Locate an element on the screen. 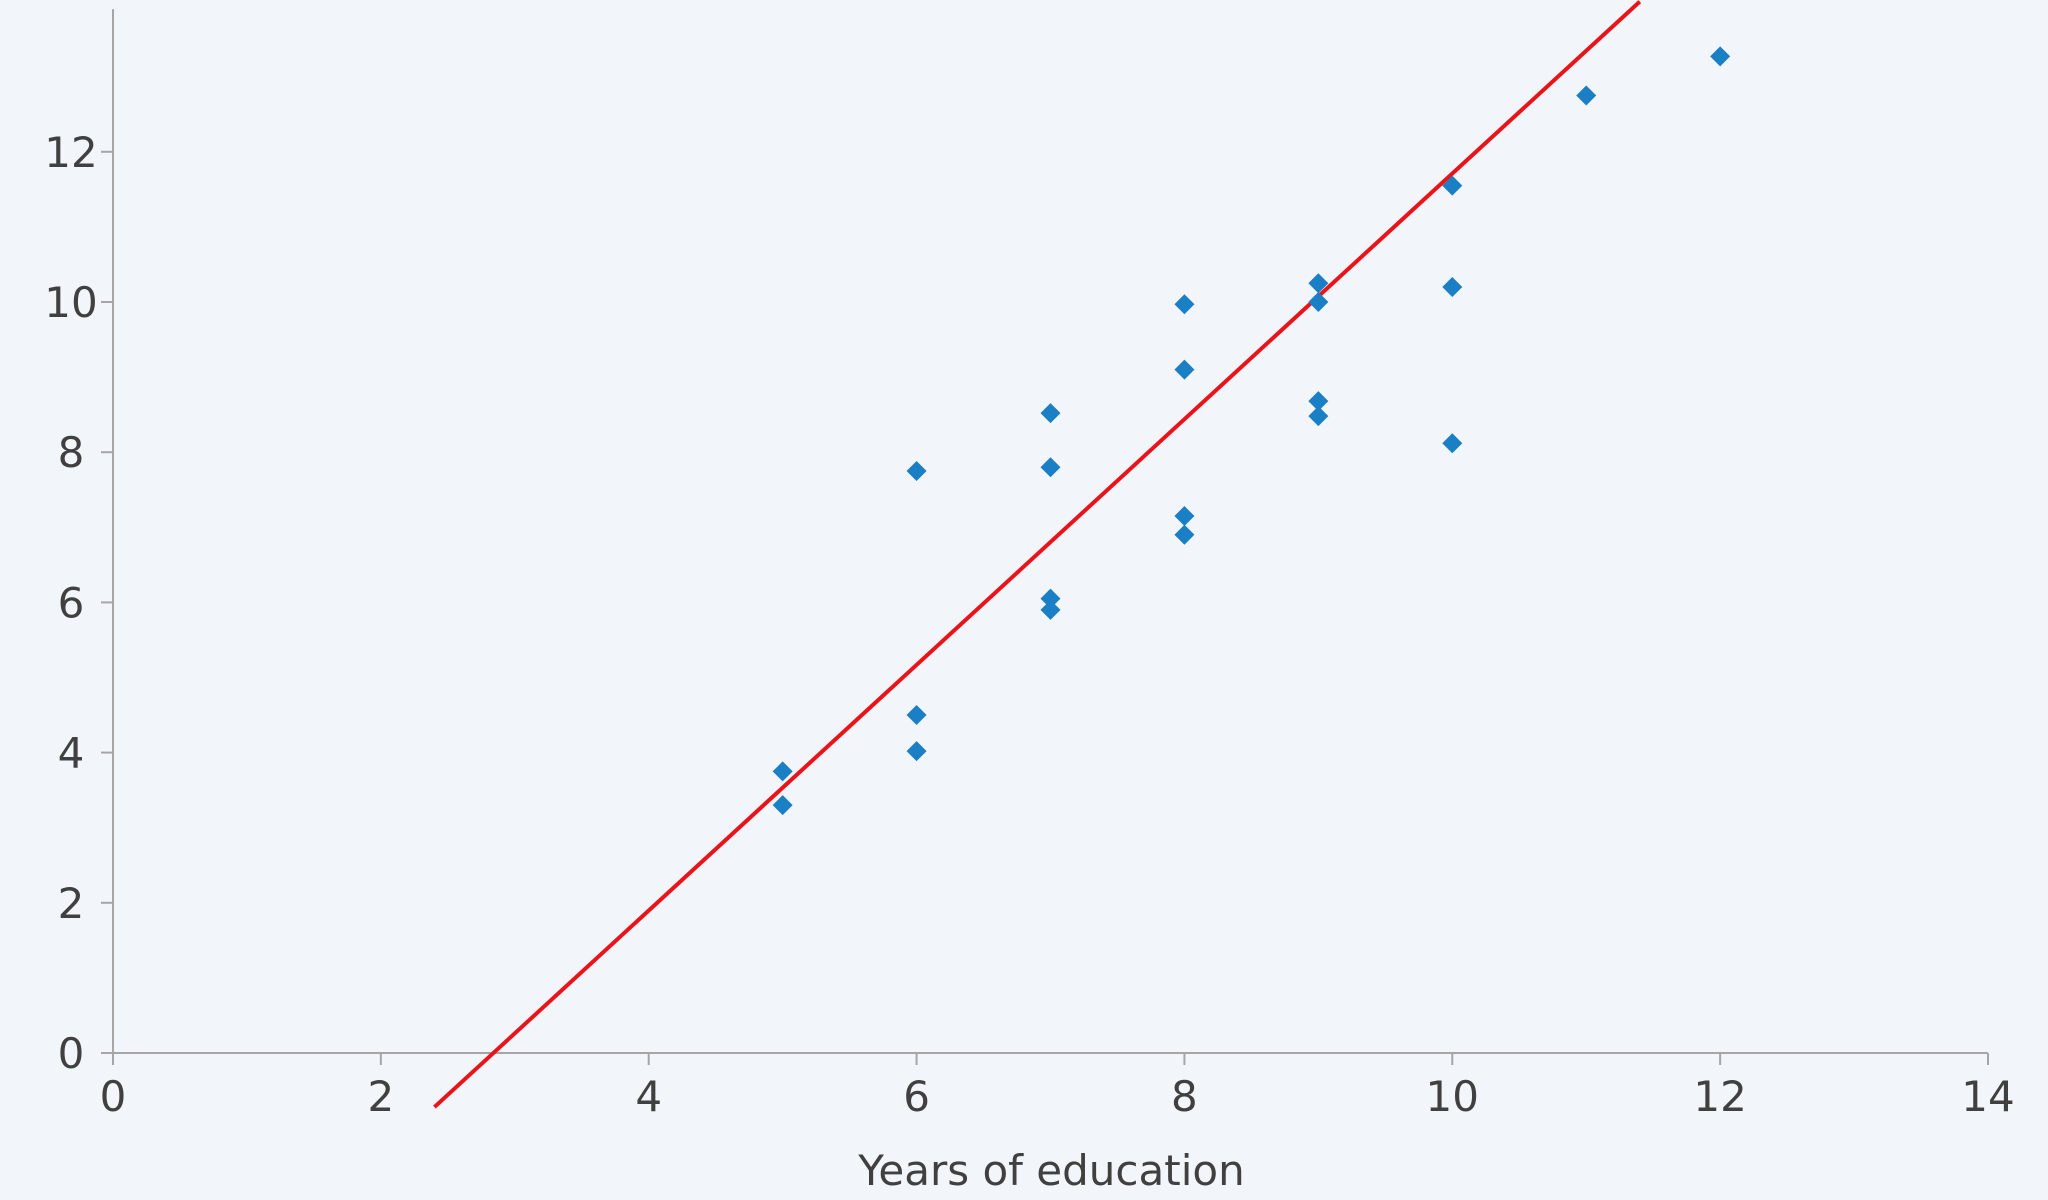 This screenshot has height=1200, width=2048. x-tick-label: 14 is located at coordinates (1987, 1096).